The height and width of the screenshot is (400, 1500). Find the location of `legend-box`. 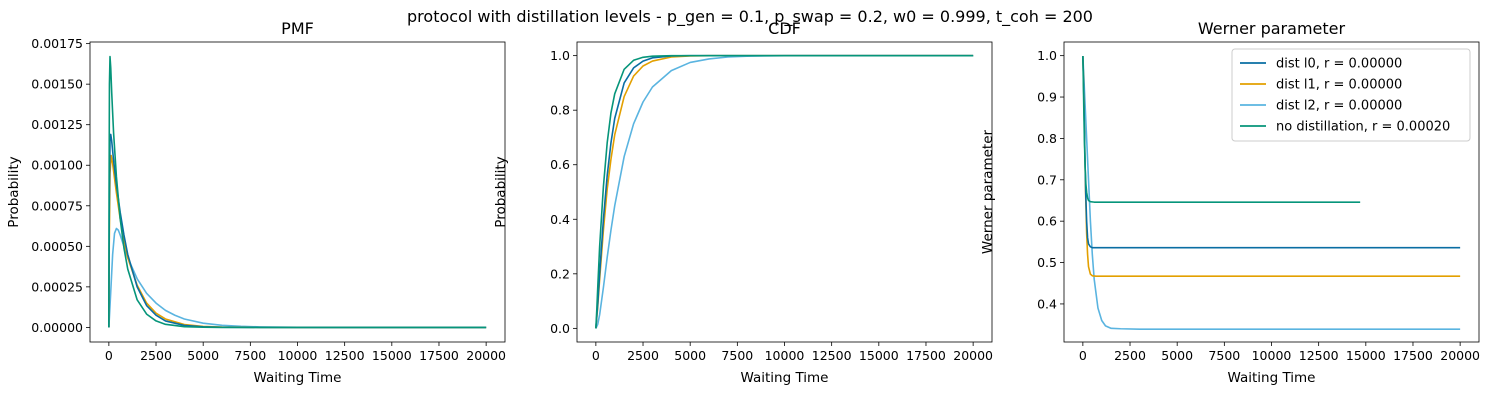

legend-box is located at coordinates (1351, 95).